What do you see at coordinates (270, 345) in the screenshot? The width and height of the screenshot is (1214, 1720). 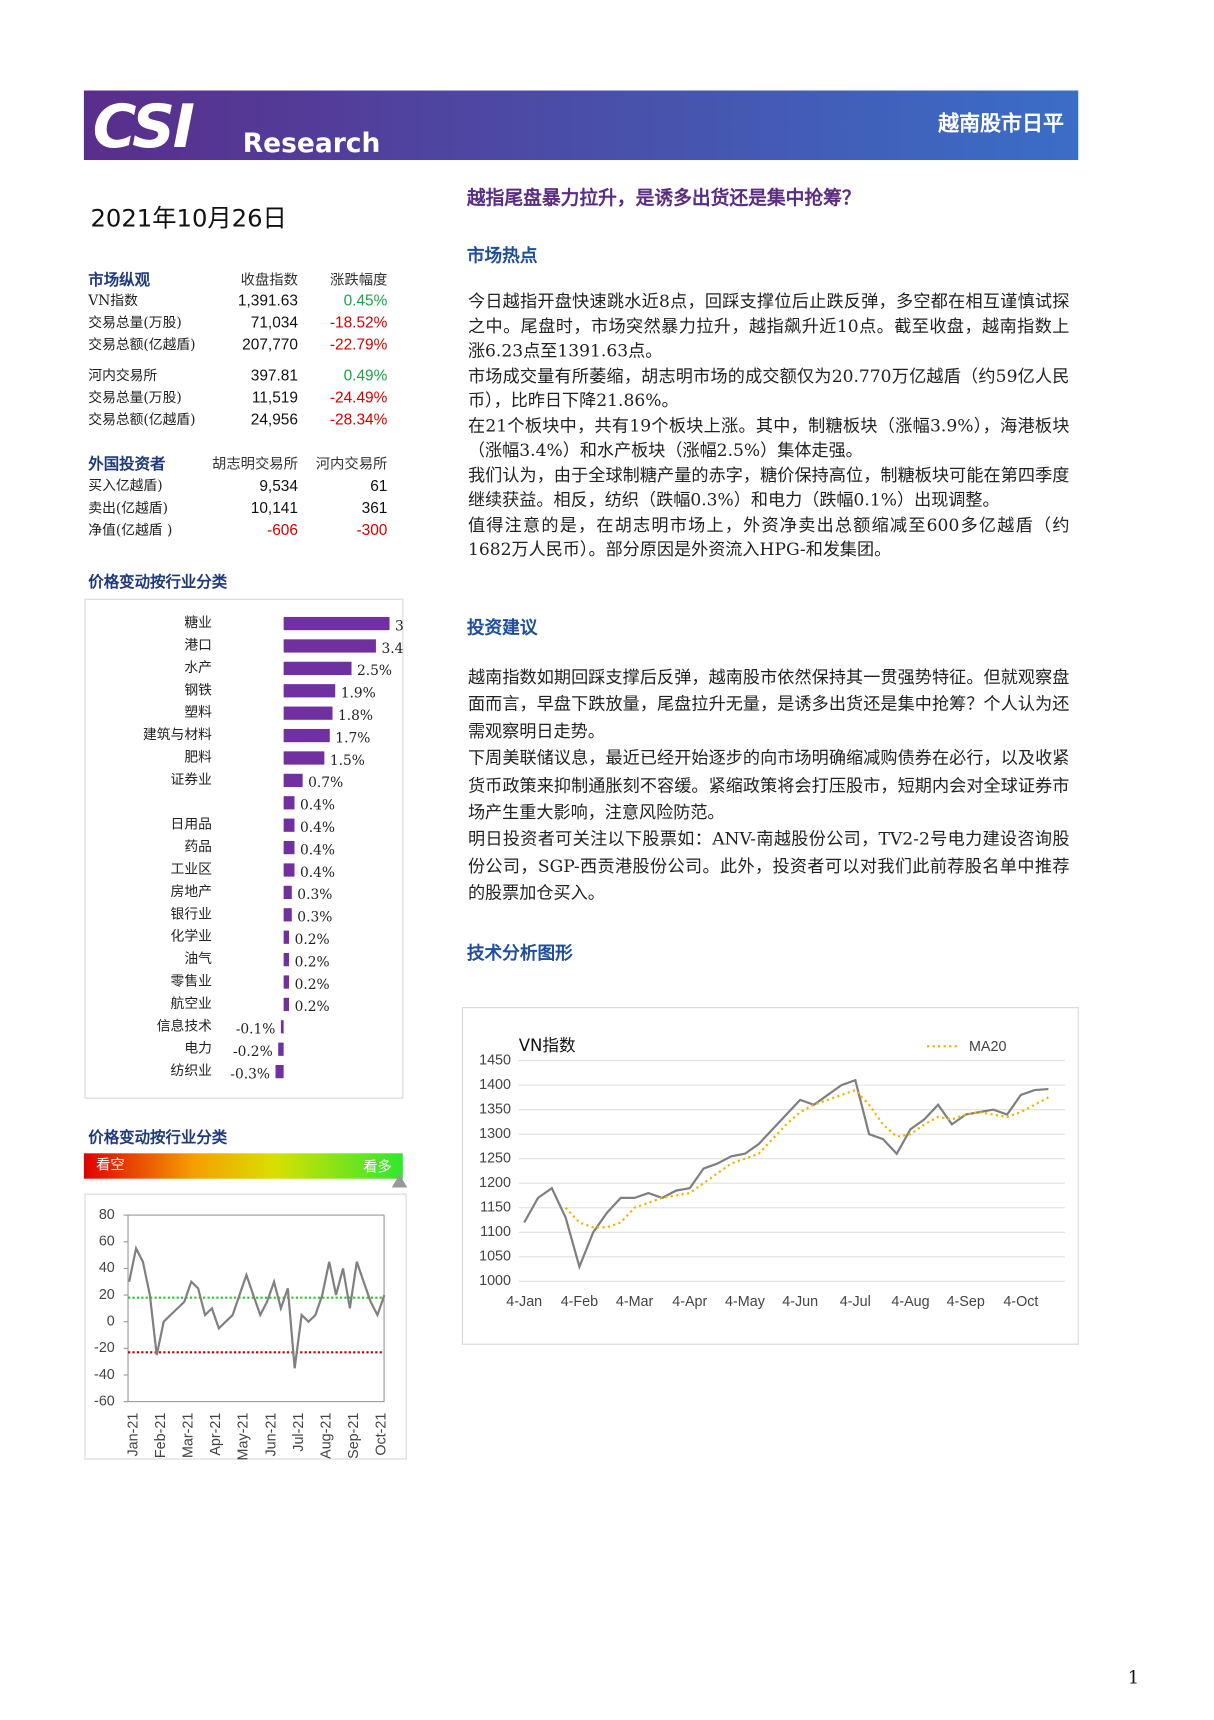 I see `table-cell: 207,770` at bounding box center [270, 345].